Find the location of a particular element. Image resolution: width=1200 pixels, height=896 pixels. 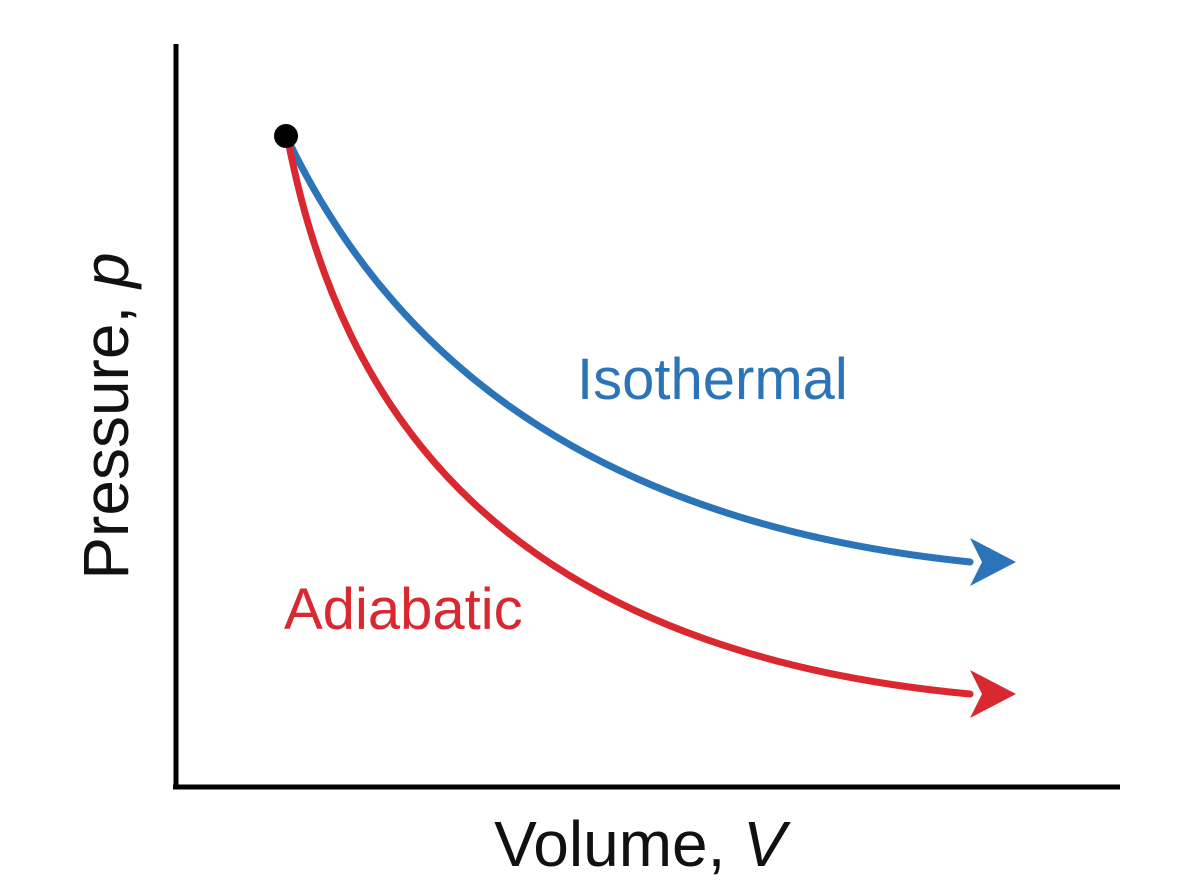

isothermal-arrowhead-shape is located at coordinates (993, 562).